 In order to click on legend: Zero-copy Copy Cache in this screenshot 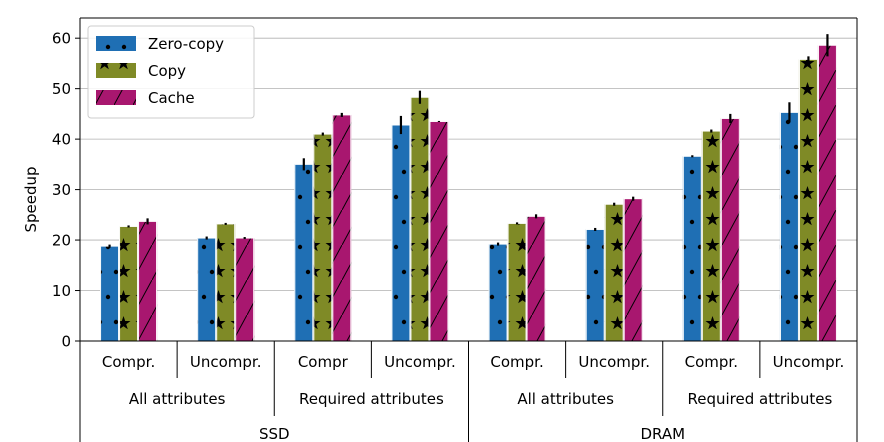, I will do `click(171, 72)`.